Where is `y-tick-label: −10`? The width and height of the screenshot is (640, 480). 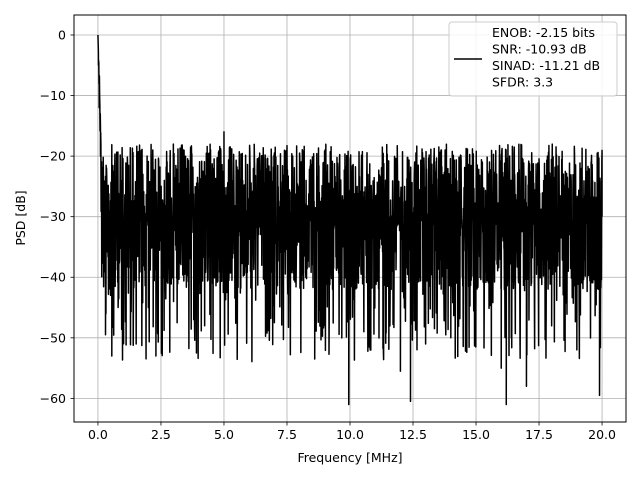 y-tick-label: −10 is located at coordinates (53, 95).